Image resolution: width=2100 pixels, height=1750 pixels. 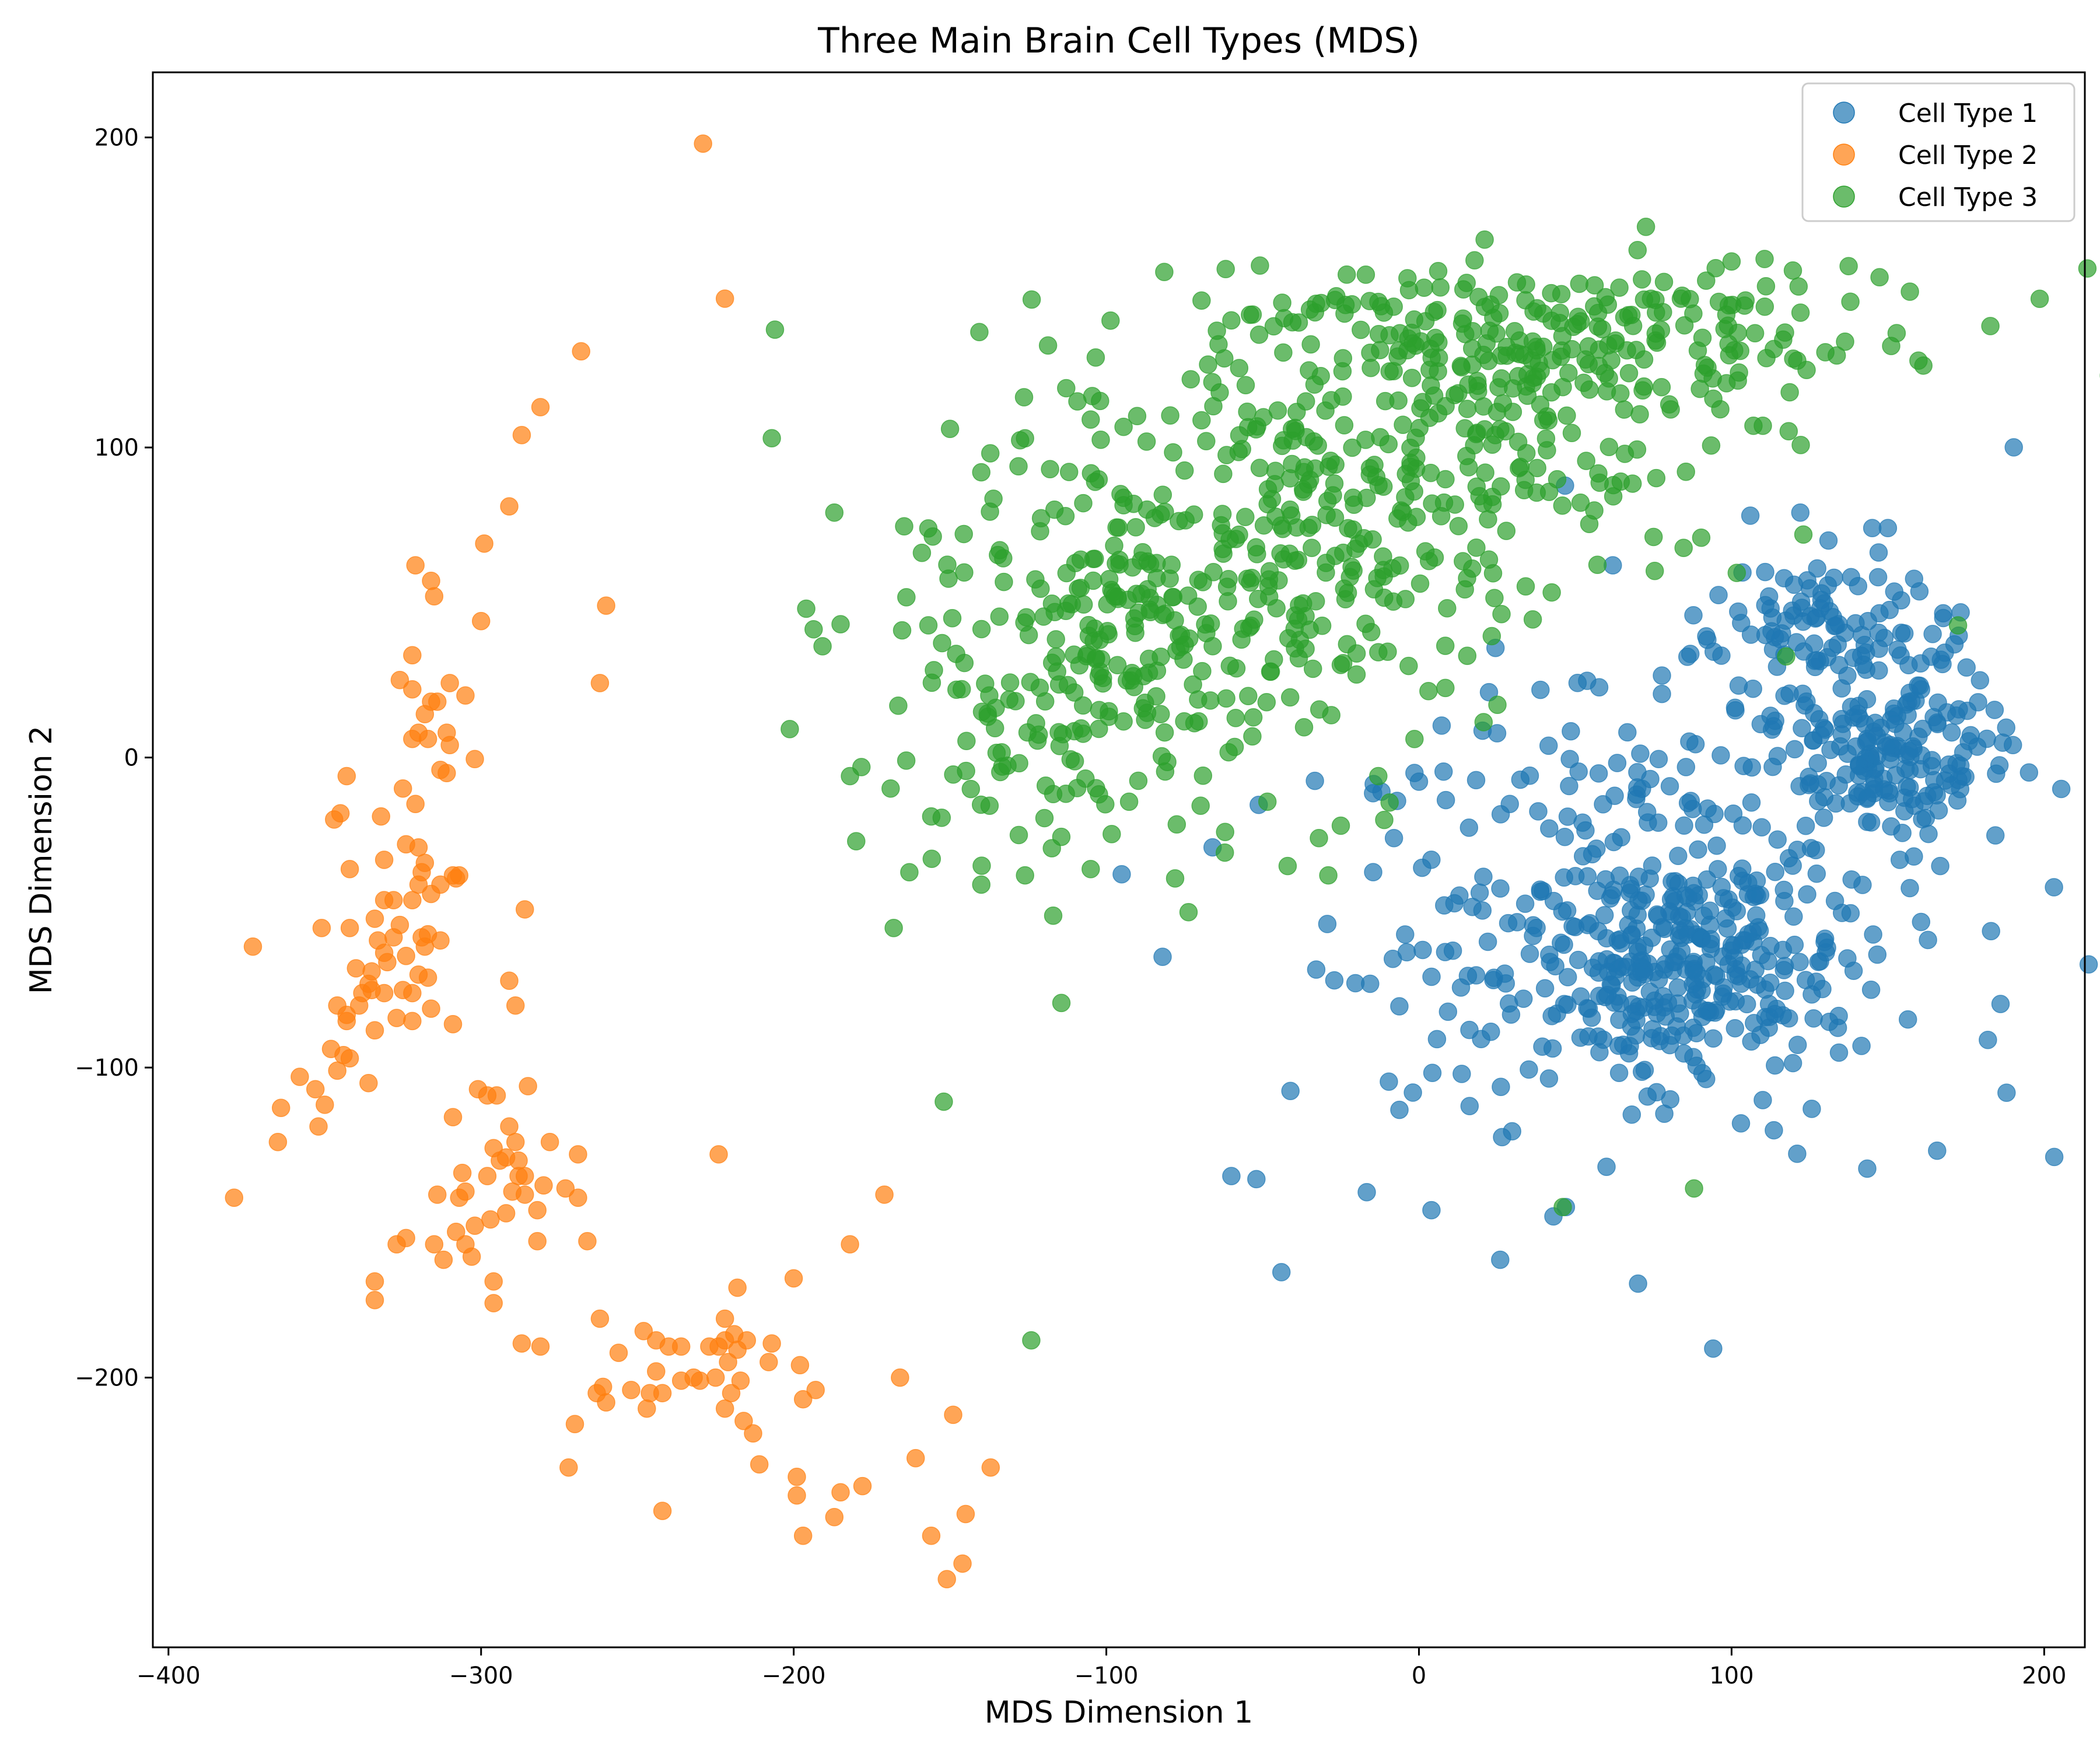 What do you see at coordinates (116, 138) in the screenshot?
I see `y-tick-label: 200` at bounding box center [116, 138].